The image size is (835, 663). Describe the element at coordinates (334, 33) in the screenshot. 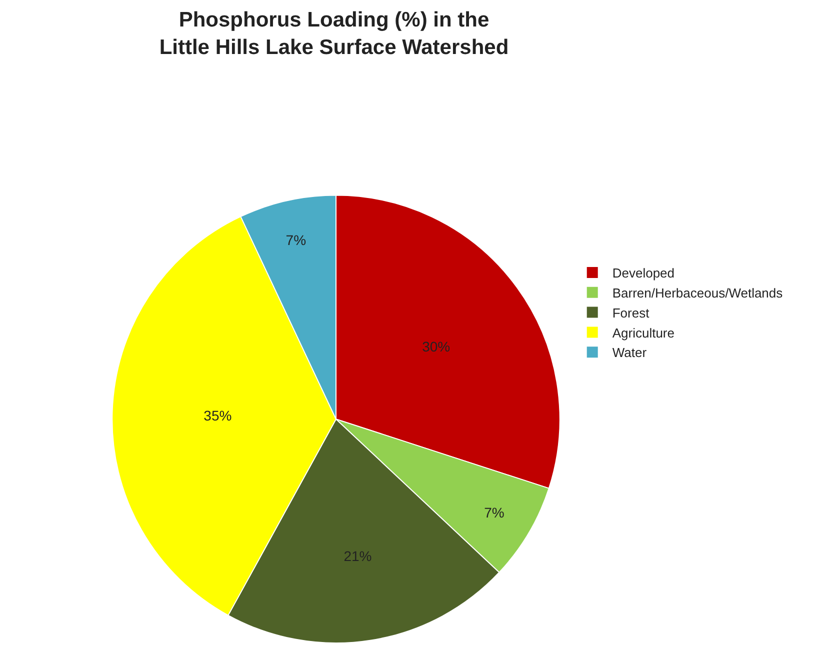

I see `chart-title: Phosphorus Loading (%) in the Little Hills Lake Surface Watershed` at that location.